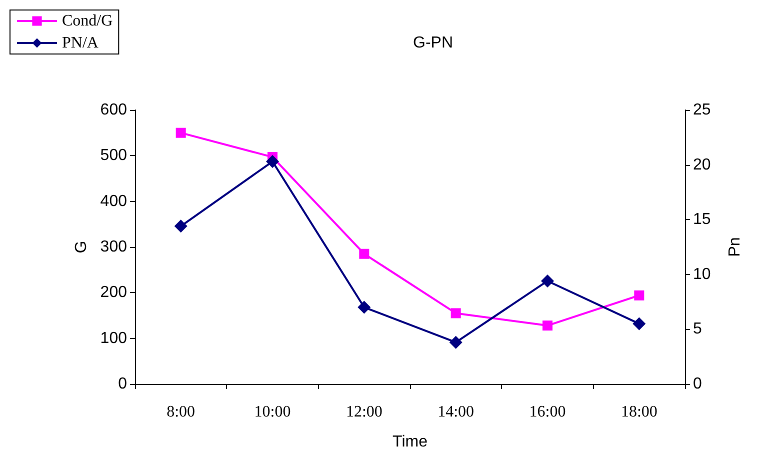 The width and height of the screenshot is (761, 467). Describe the element at coordinates (702, 110) in the screenshot. I see `y2-tick-label: 25` at that location.